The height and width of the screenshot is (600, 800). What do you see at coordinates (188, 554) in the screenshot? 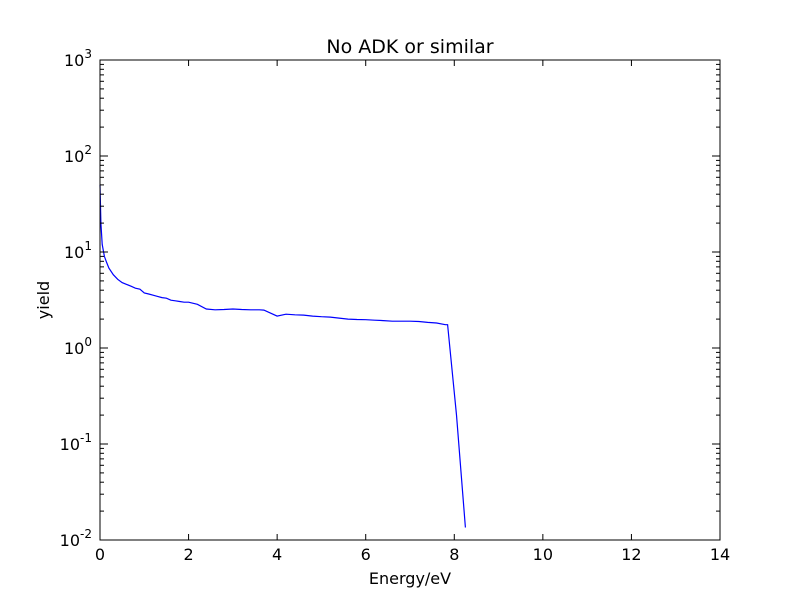
I see `x-tick-label: 2` at bounding box center [188, 554].